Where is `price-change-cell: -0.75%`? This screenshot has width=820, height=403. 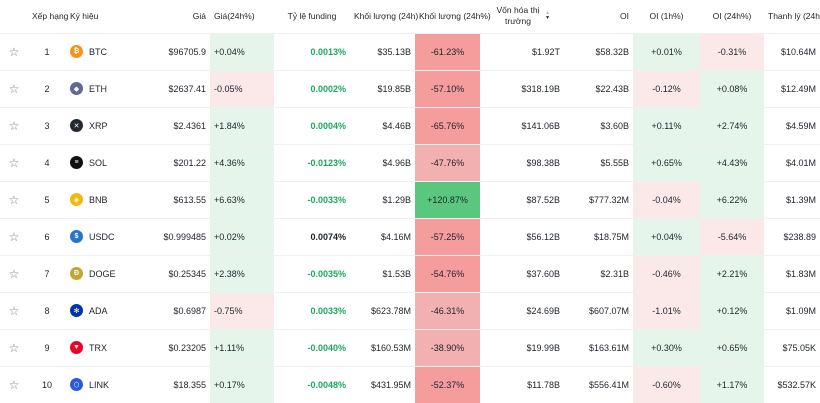
price-change-cell: -0.75% is located at coordinates (242, 310).